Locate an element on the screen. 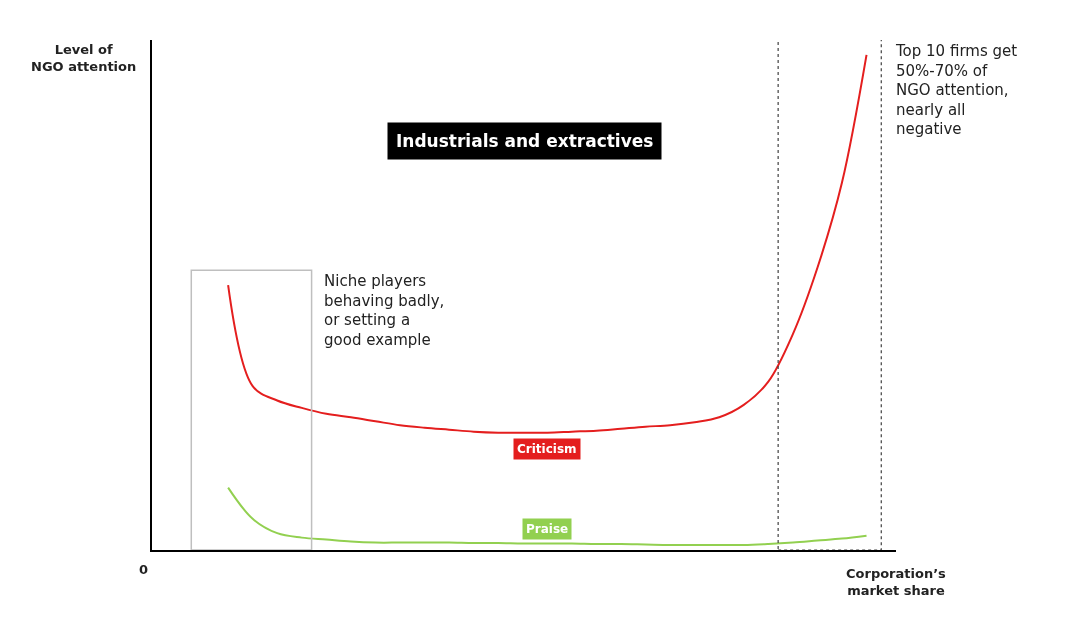 The width and height of the screenshot is (1066, 620). x-axis-title: Corporation’s market share is located at coordinates (896, 582).